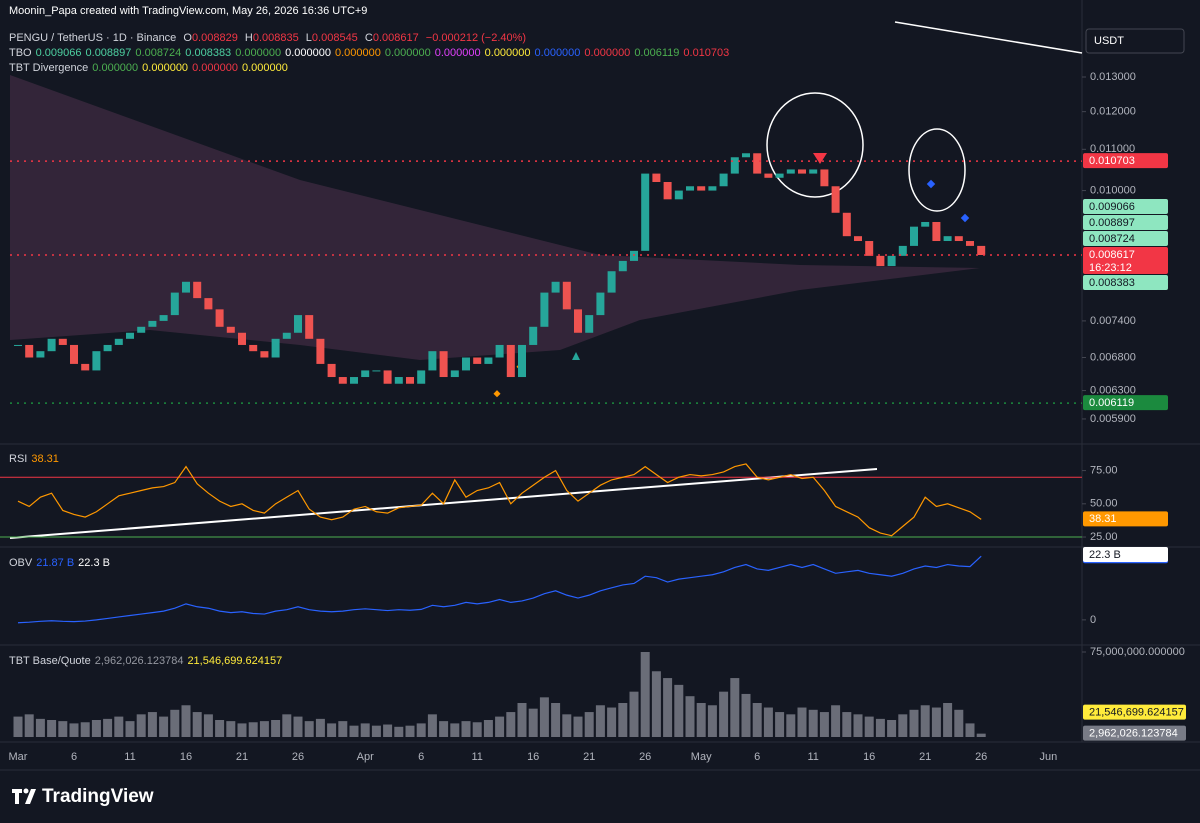  I want to click on obv-header: OBV 21.87 B 22.3 B, so click(61, 563).